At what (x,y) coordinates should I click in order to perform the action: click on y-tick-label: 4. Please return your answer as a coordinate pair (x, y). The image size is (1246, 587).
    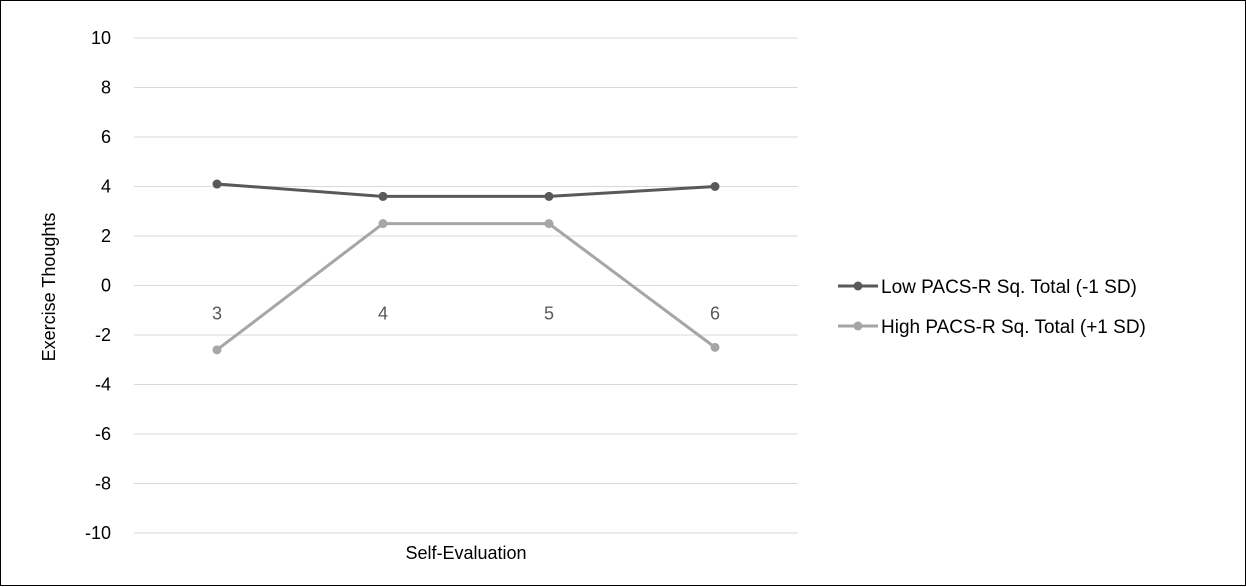
    Looking at the image, I should click on (106, 187).